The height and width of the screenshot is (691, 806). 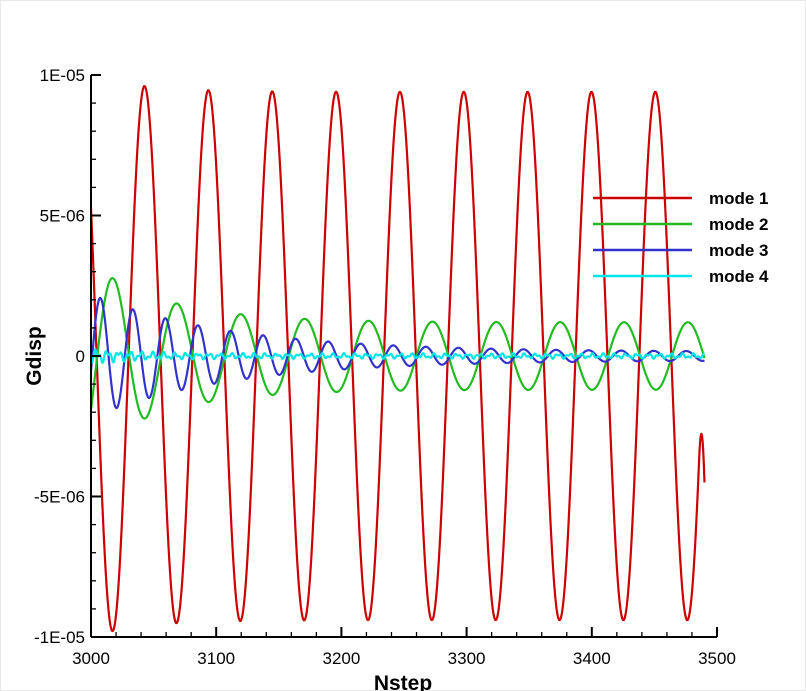 I want to click on y-tick-label: -5E-06, so click(x=59, y=497).